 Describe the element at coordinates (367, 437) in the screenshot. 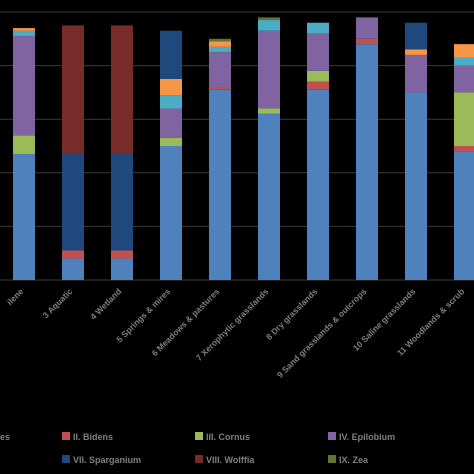

I see `legend-label: IV. Epilobium` at that location.